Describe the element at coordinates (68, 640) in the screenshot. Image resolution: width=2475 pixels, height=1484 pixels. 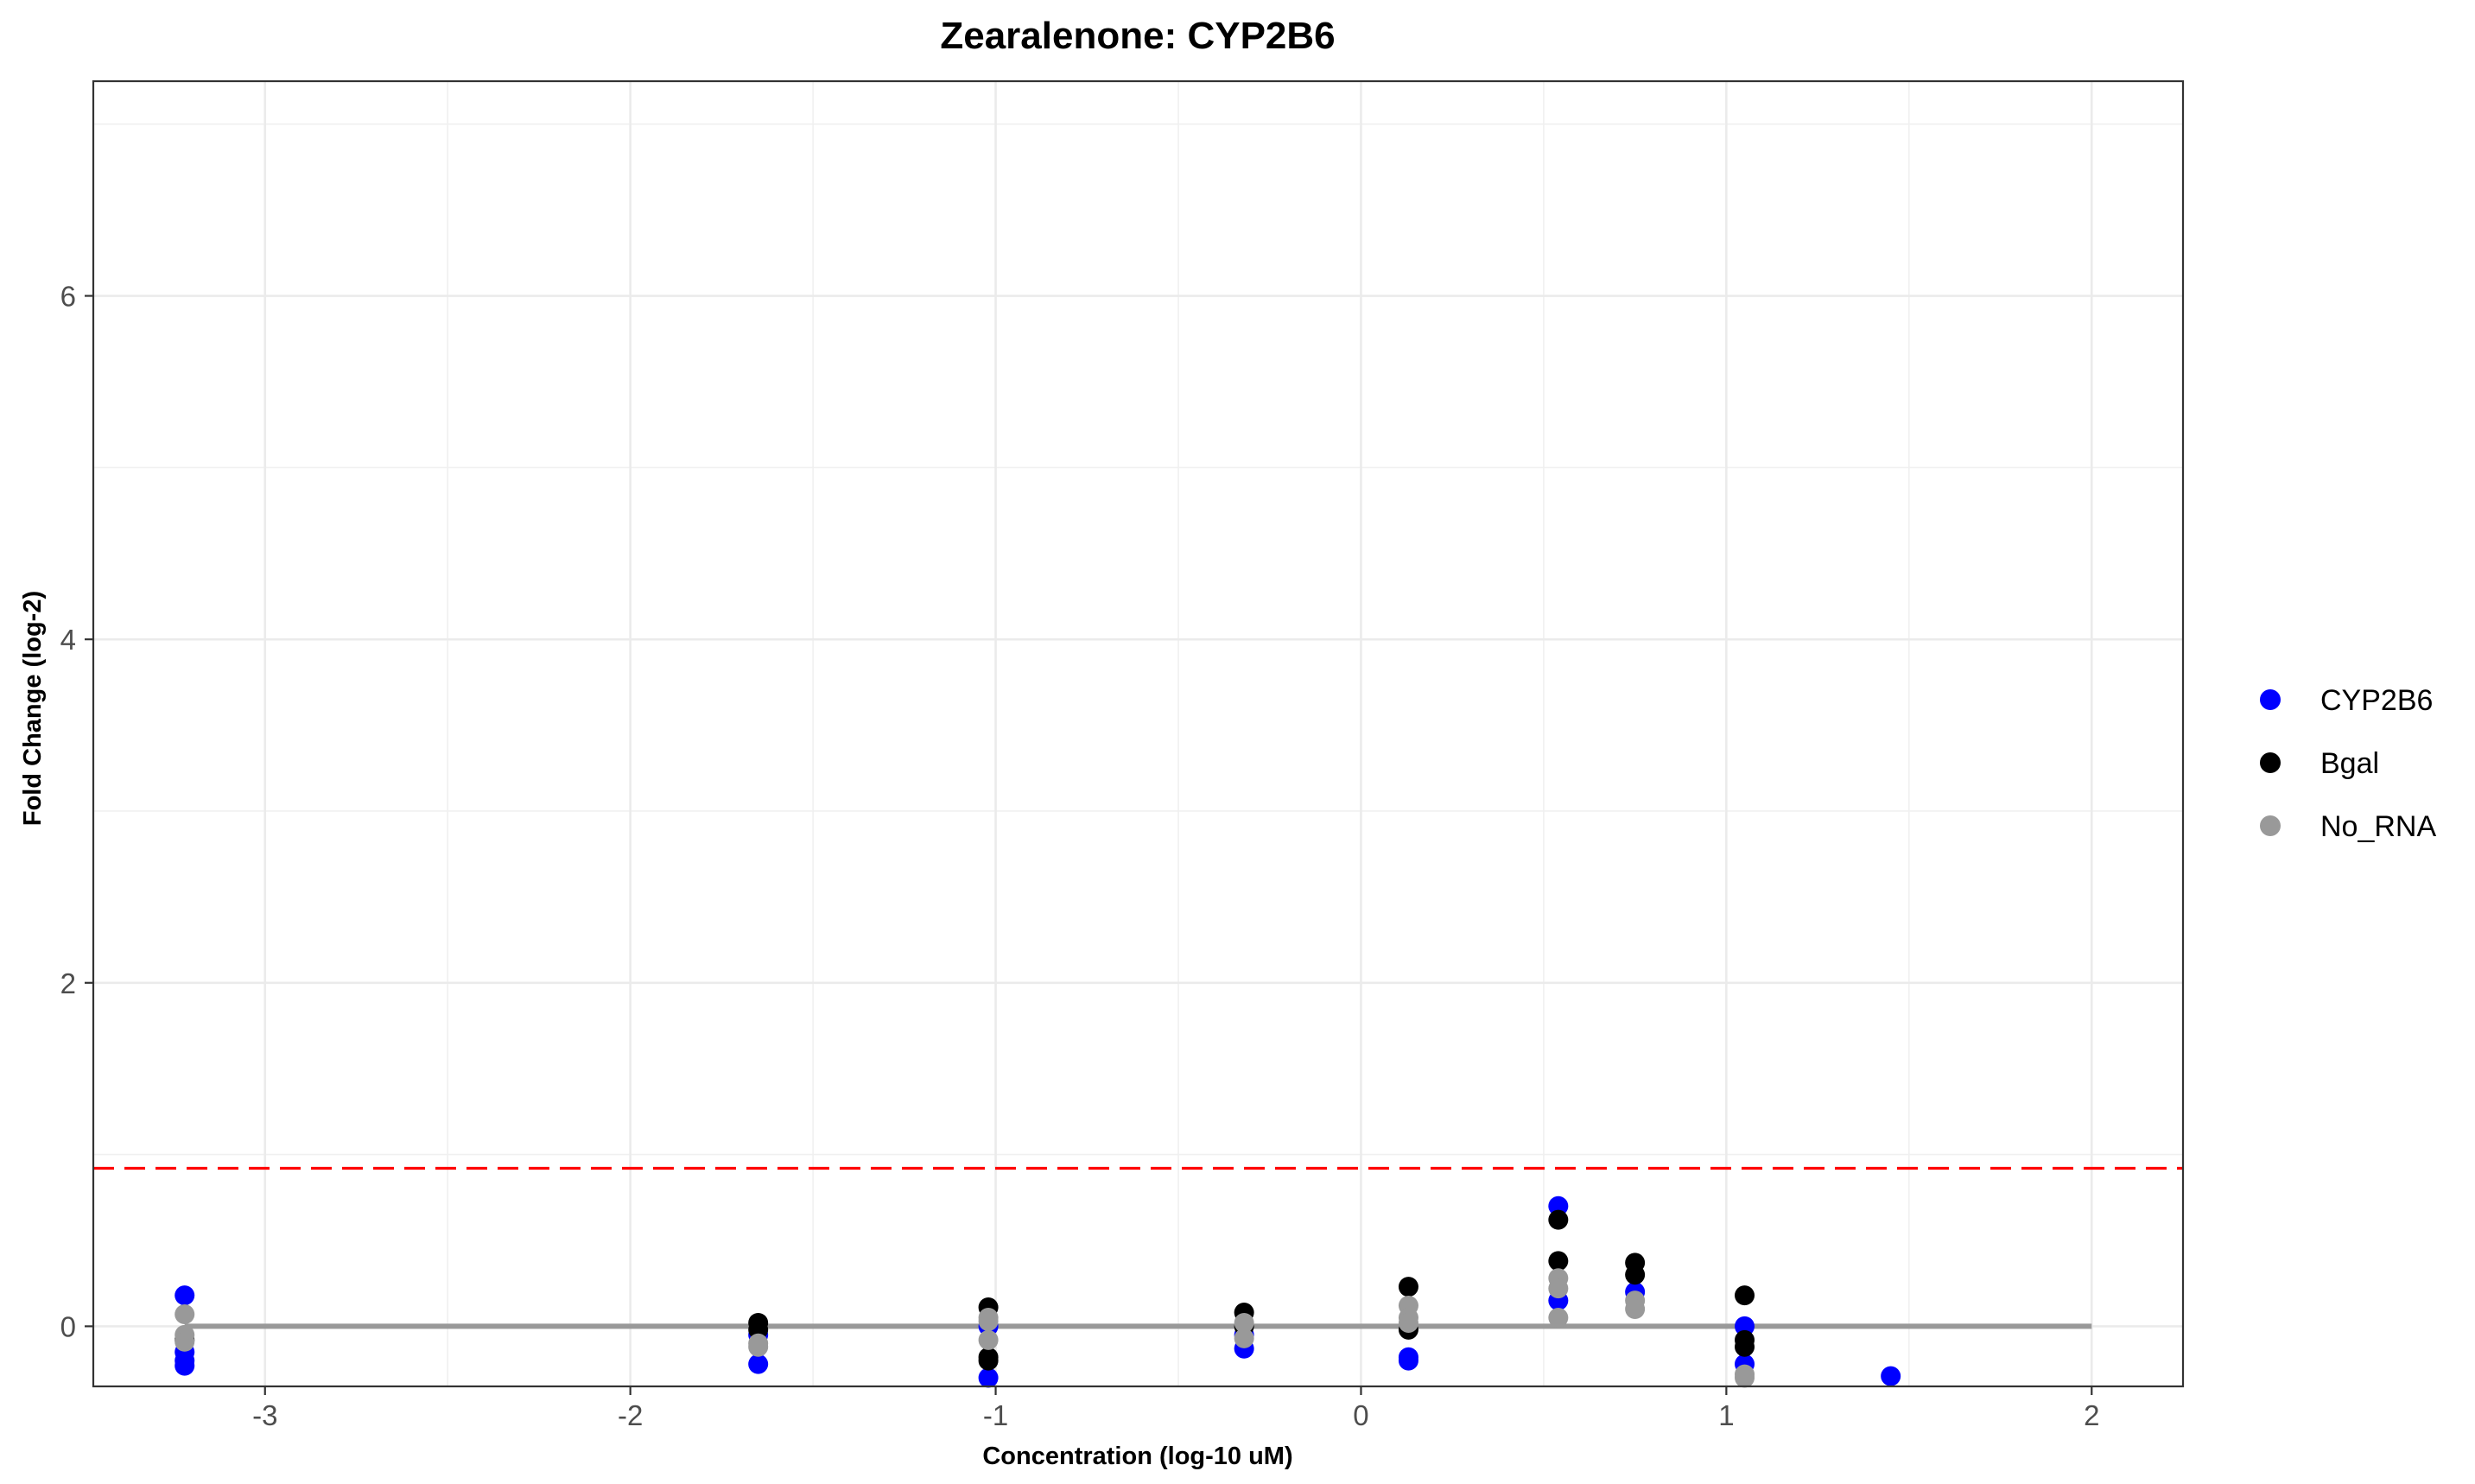
I see `y-tick-label: 4` at that location.